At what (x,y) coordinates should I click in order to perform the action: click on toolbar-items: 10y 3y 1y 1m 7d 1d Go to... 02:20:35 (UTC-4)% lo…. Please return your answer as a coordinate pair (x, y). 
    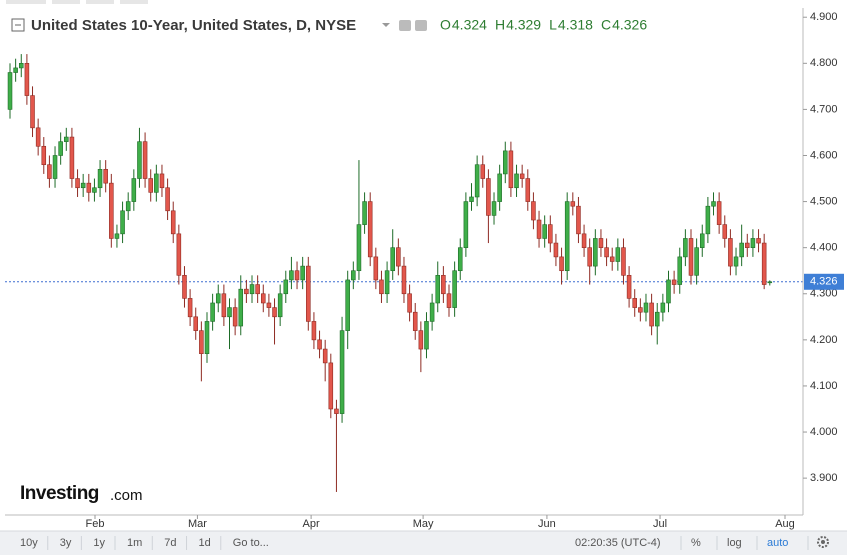
    Looking at the image, I should click on (414, 543).